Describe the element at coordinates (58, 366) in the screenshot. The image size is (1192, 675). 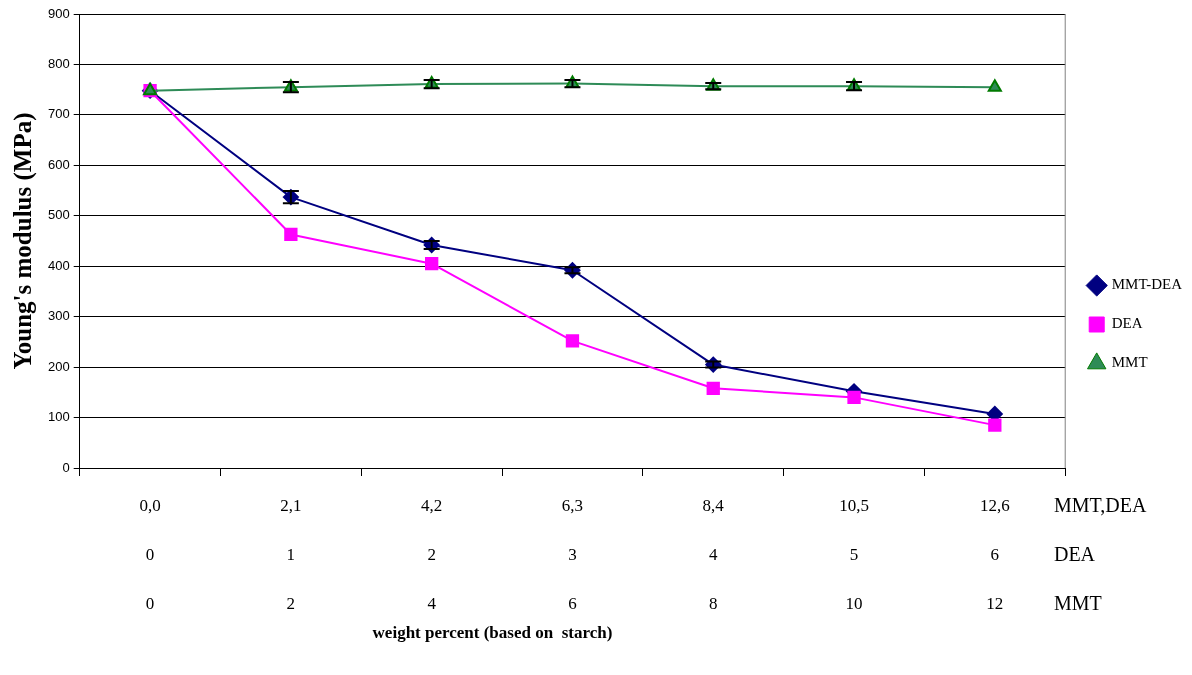
I see `y-tick-label: 200` at that location.